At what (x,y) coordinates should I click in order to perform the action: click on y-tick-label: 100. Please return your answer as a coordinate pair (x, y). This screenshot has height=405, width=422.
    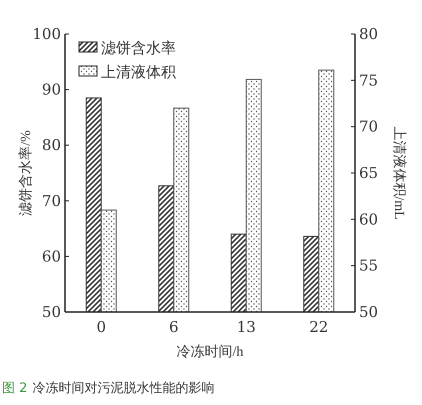
    Looking at the image, I should click on (46, 34).